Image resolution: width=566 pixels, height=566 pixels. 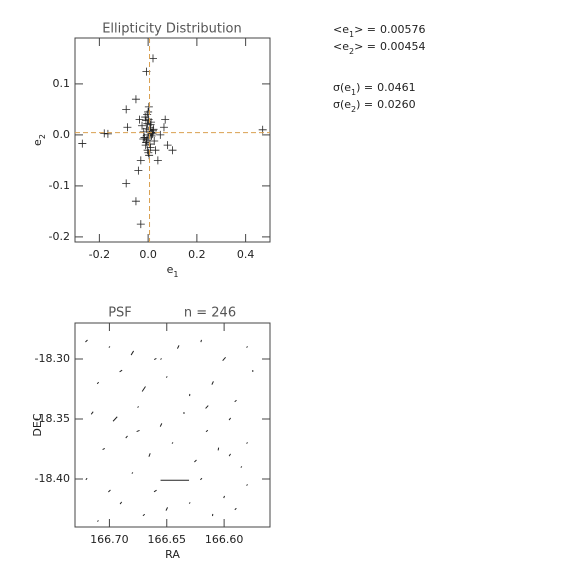 I want to click on y-tick-label: -0.2, so click(x=59, y=236).